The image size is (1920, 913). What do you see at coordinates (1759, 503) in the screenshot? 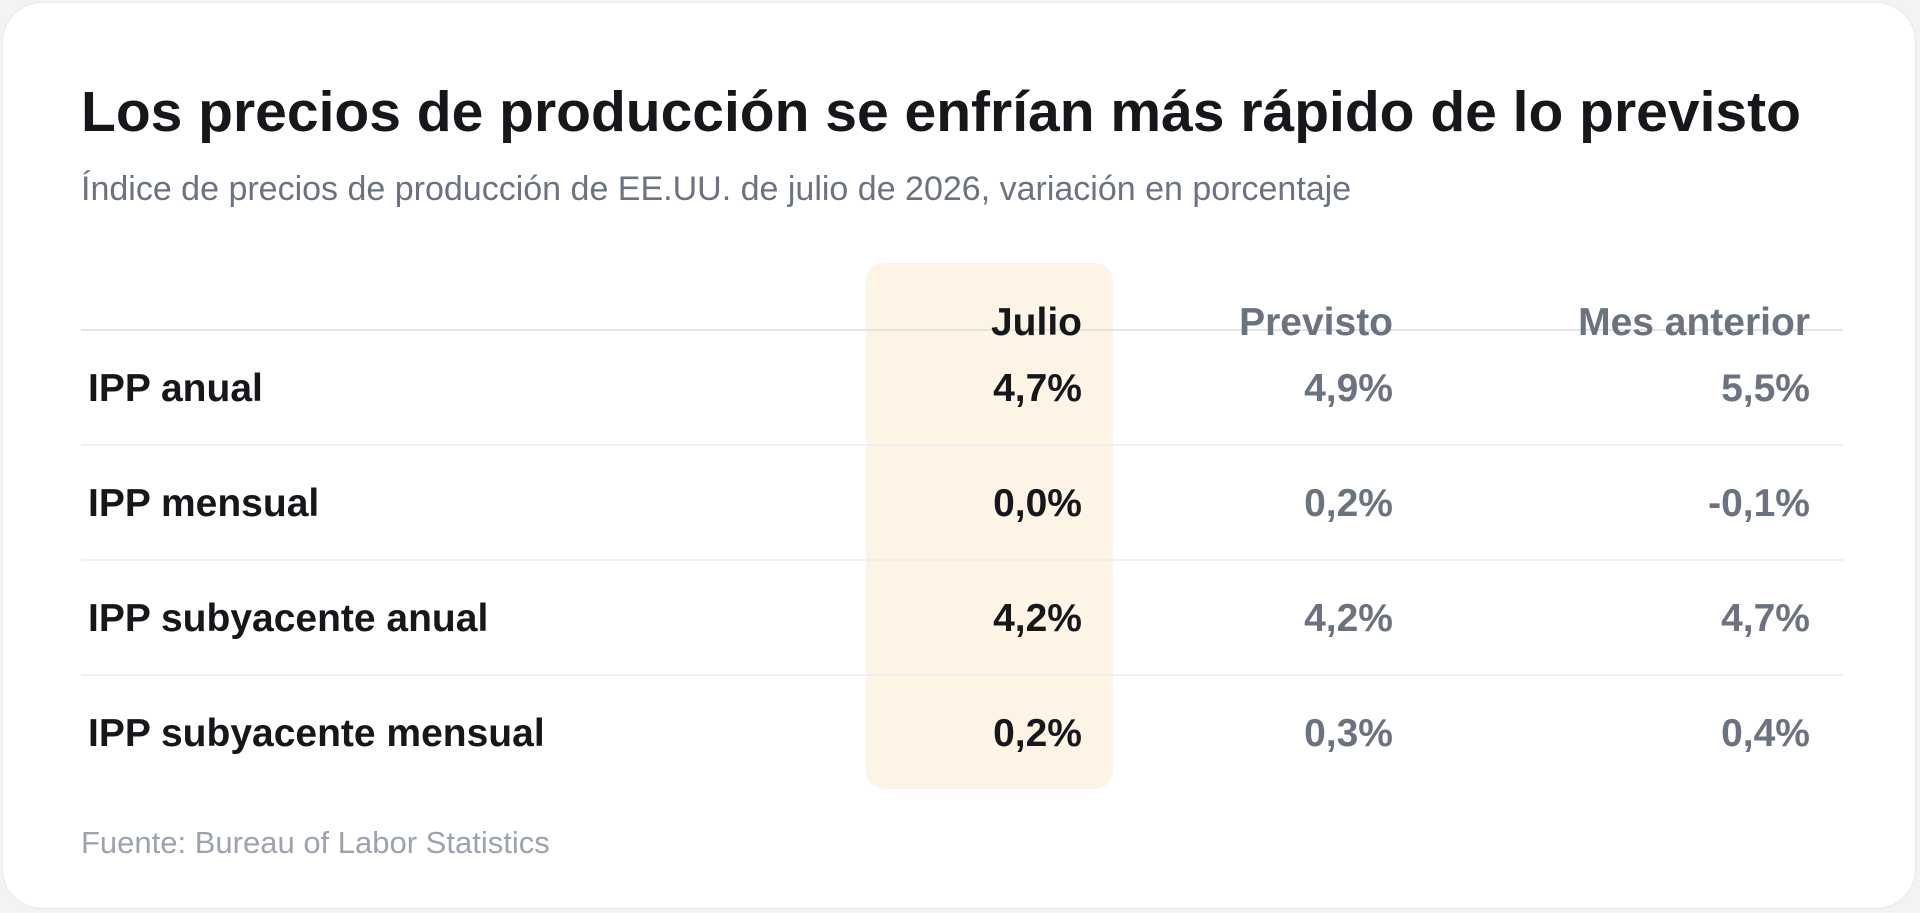
I see `value-mes-anterior: -0,1%` at bounding box center [1759, 503].